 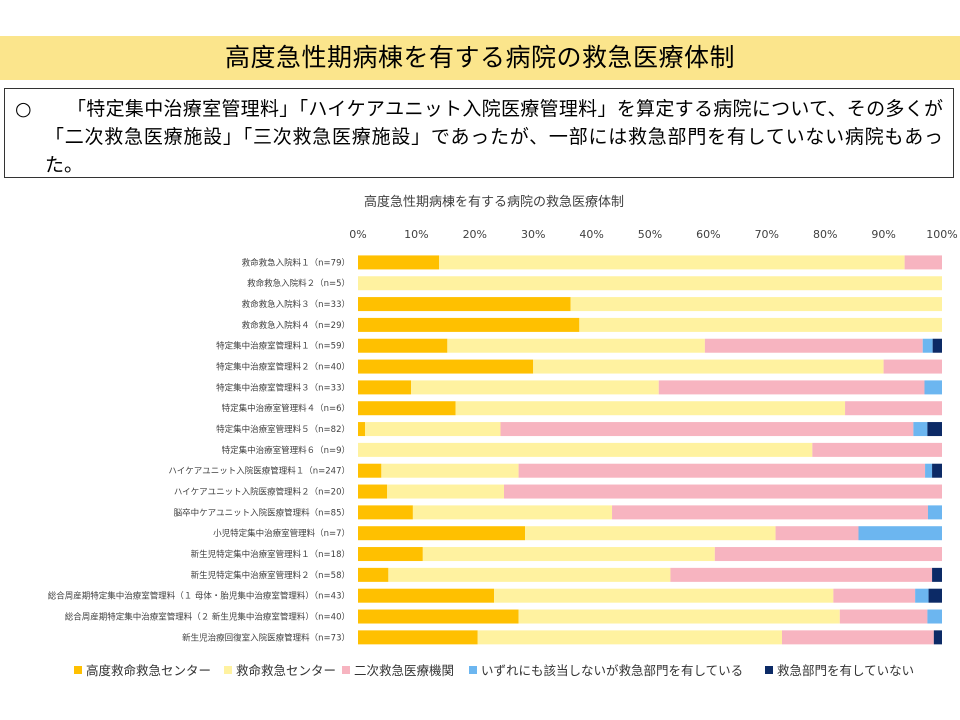 What do you see at coordinates (286, 670) in the screenshot?
I see `legend-label: 救命救急センター` at bounding box center [286, 670].